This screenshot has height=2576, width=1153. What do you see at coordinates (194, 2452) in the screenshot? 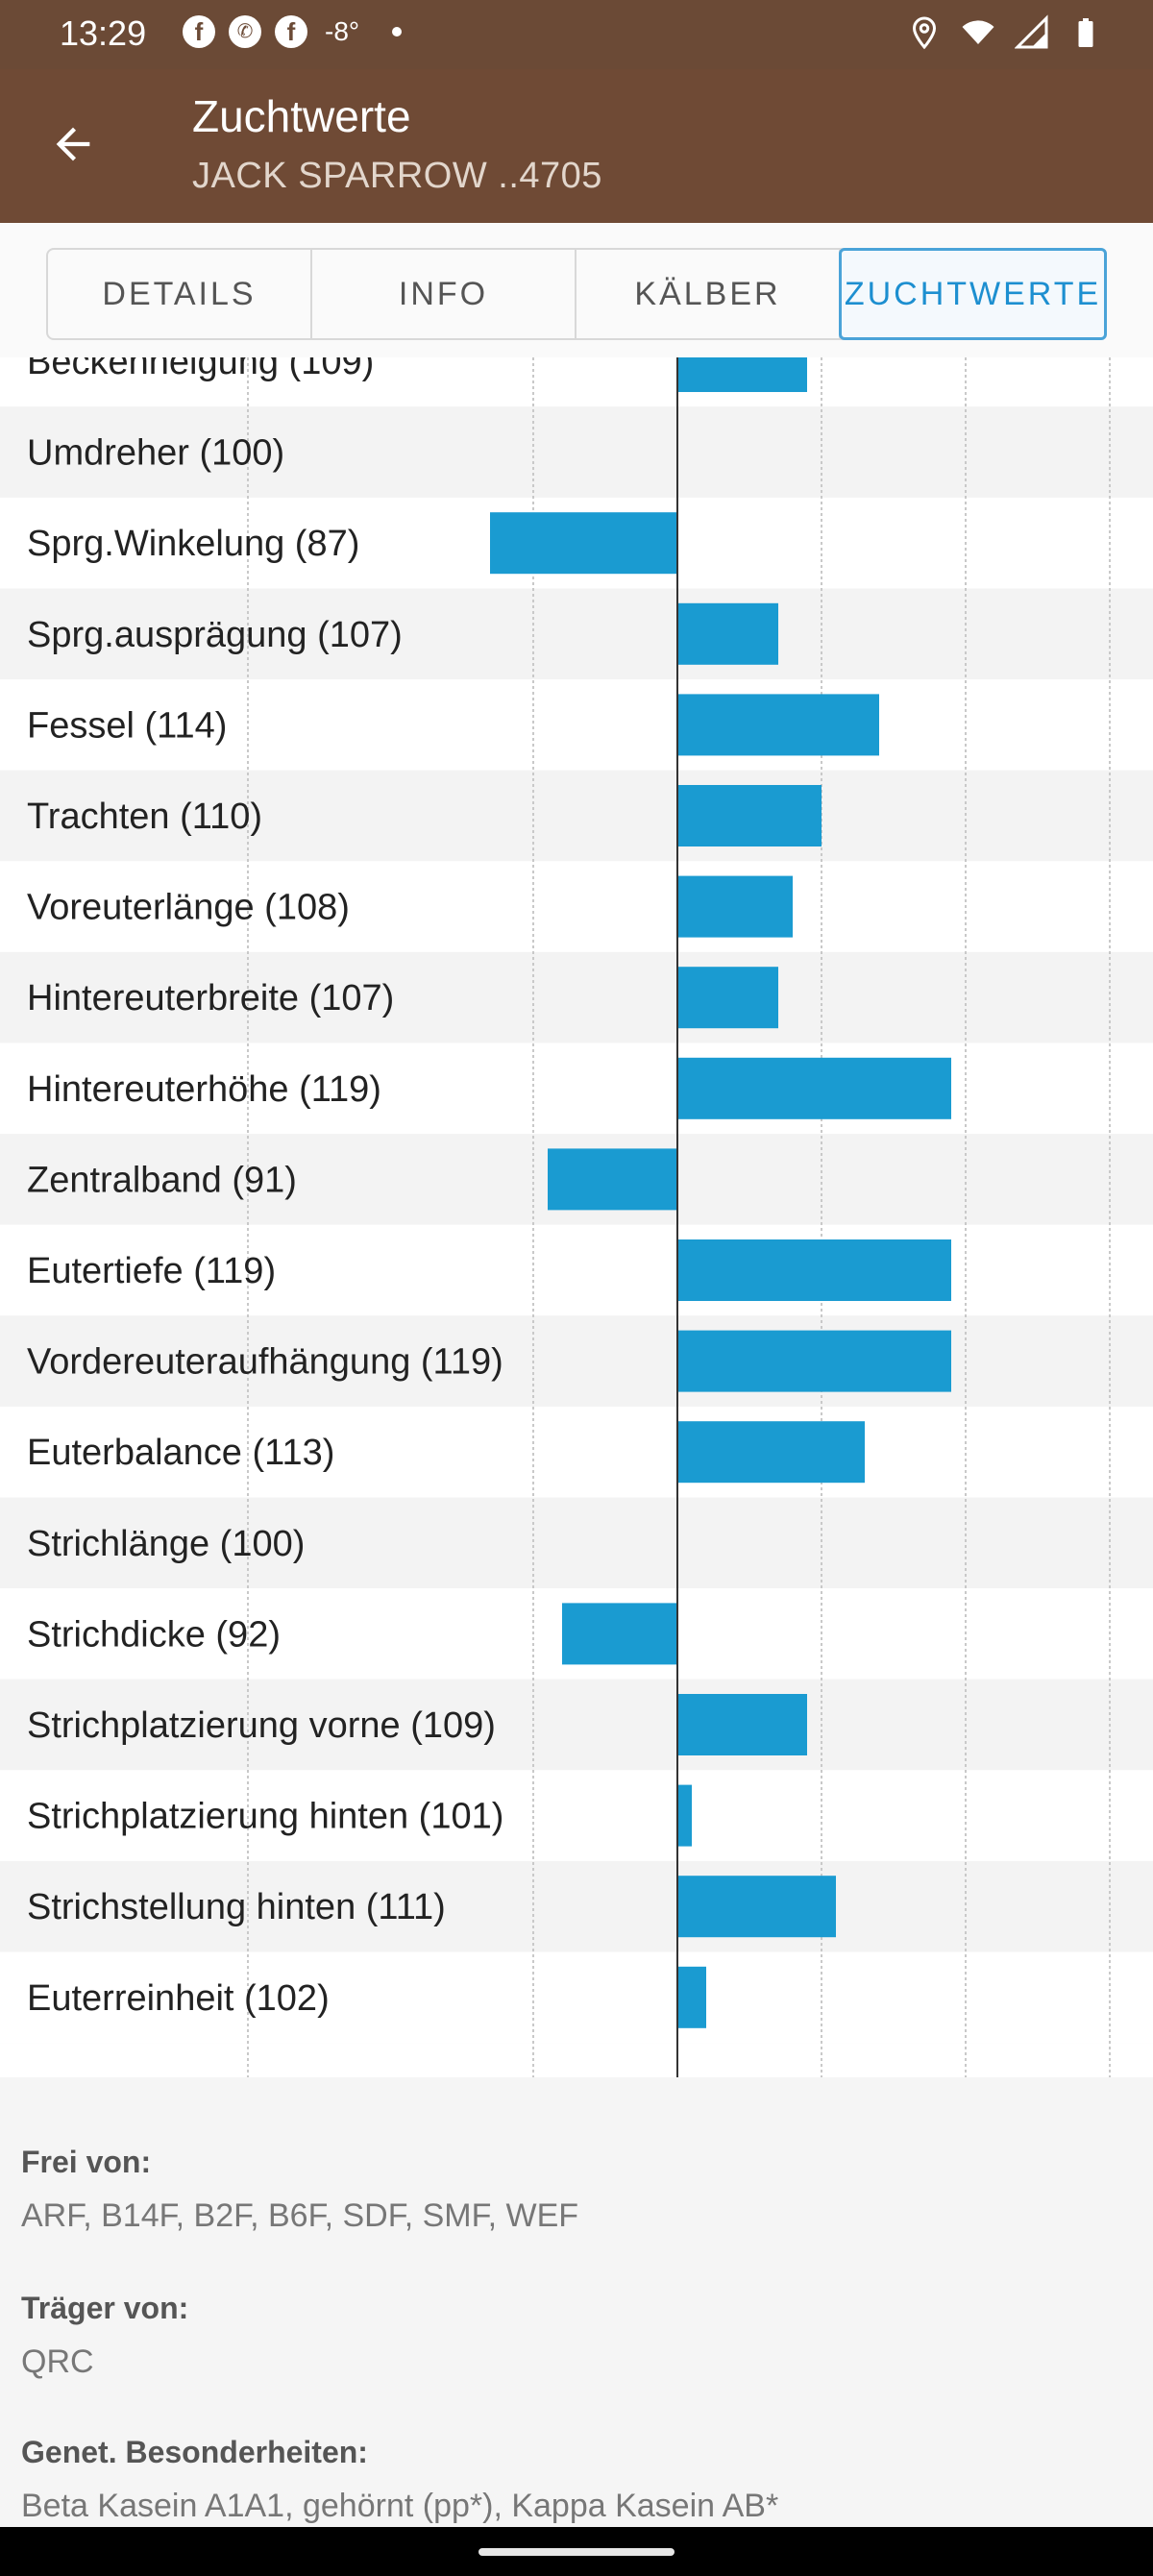
I see `besonderheiten-label: Genet. Besonderheiten:` at bounding box center [194, 2452].